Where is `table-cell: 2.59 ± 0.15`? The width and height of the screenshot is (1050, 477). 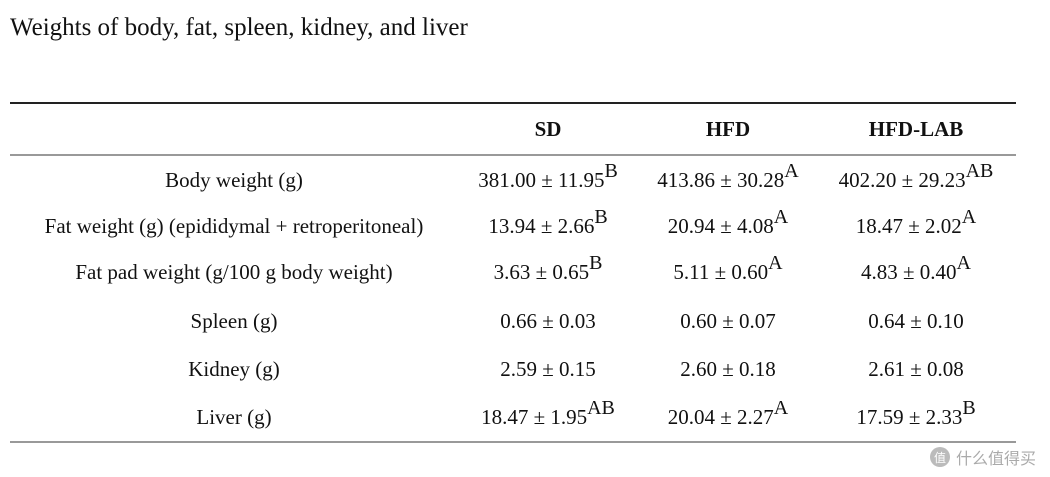
table-cell: 2.59 ± 0.15 is located at coordinates (548, 369).